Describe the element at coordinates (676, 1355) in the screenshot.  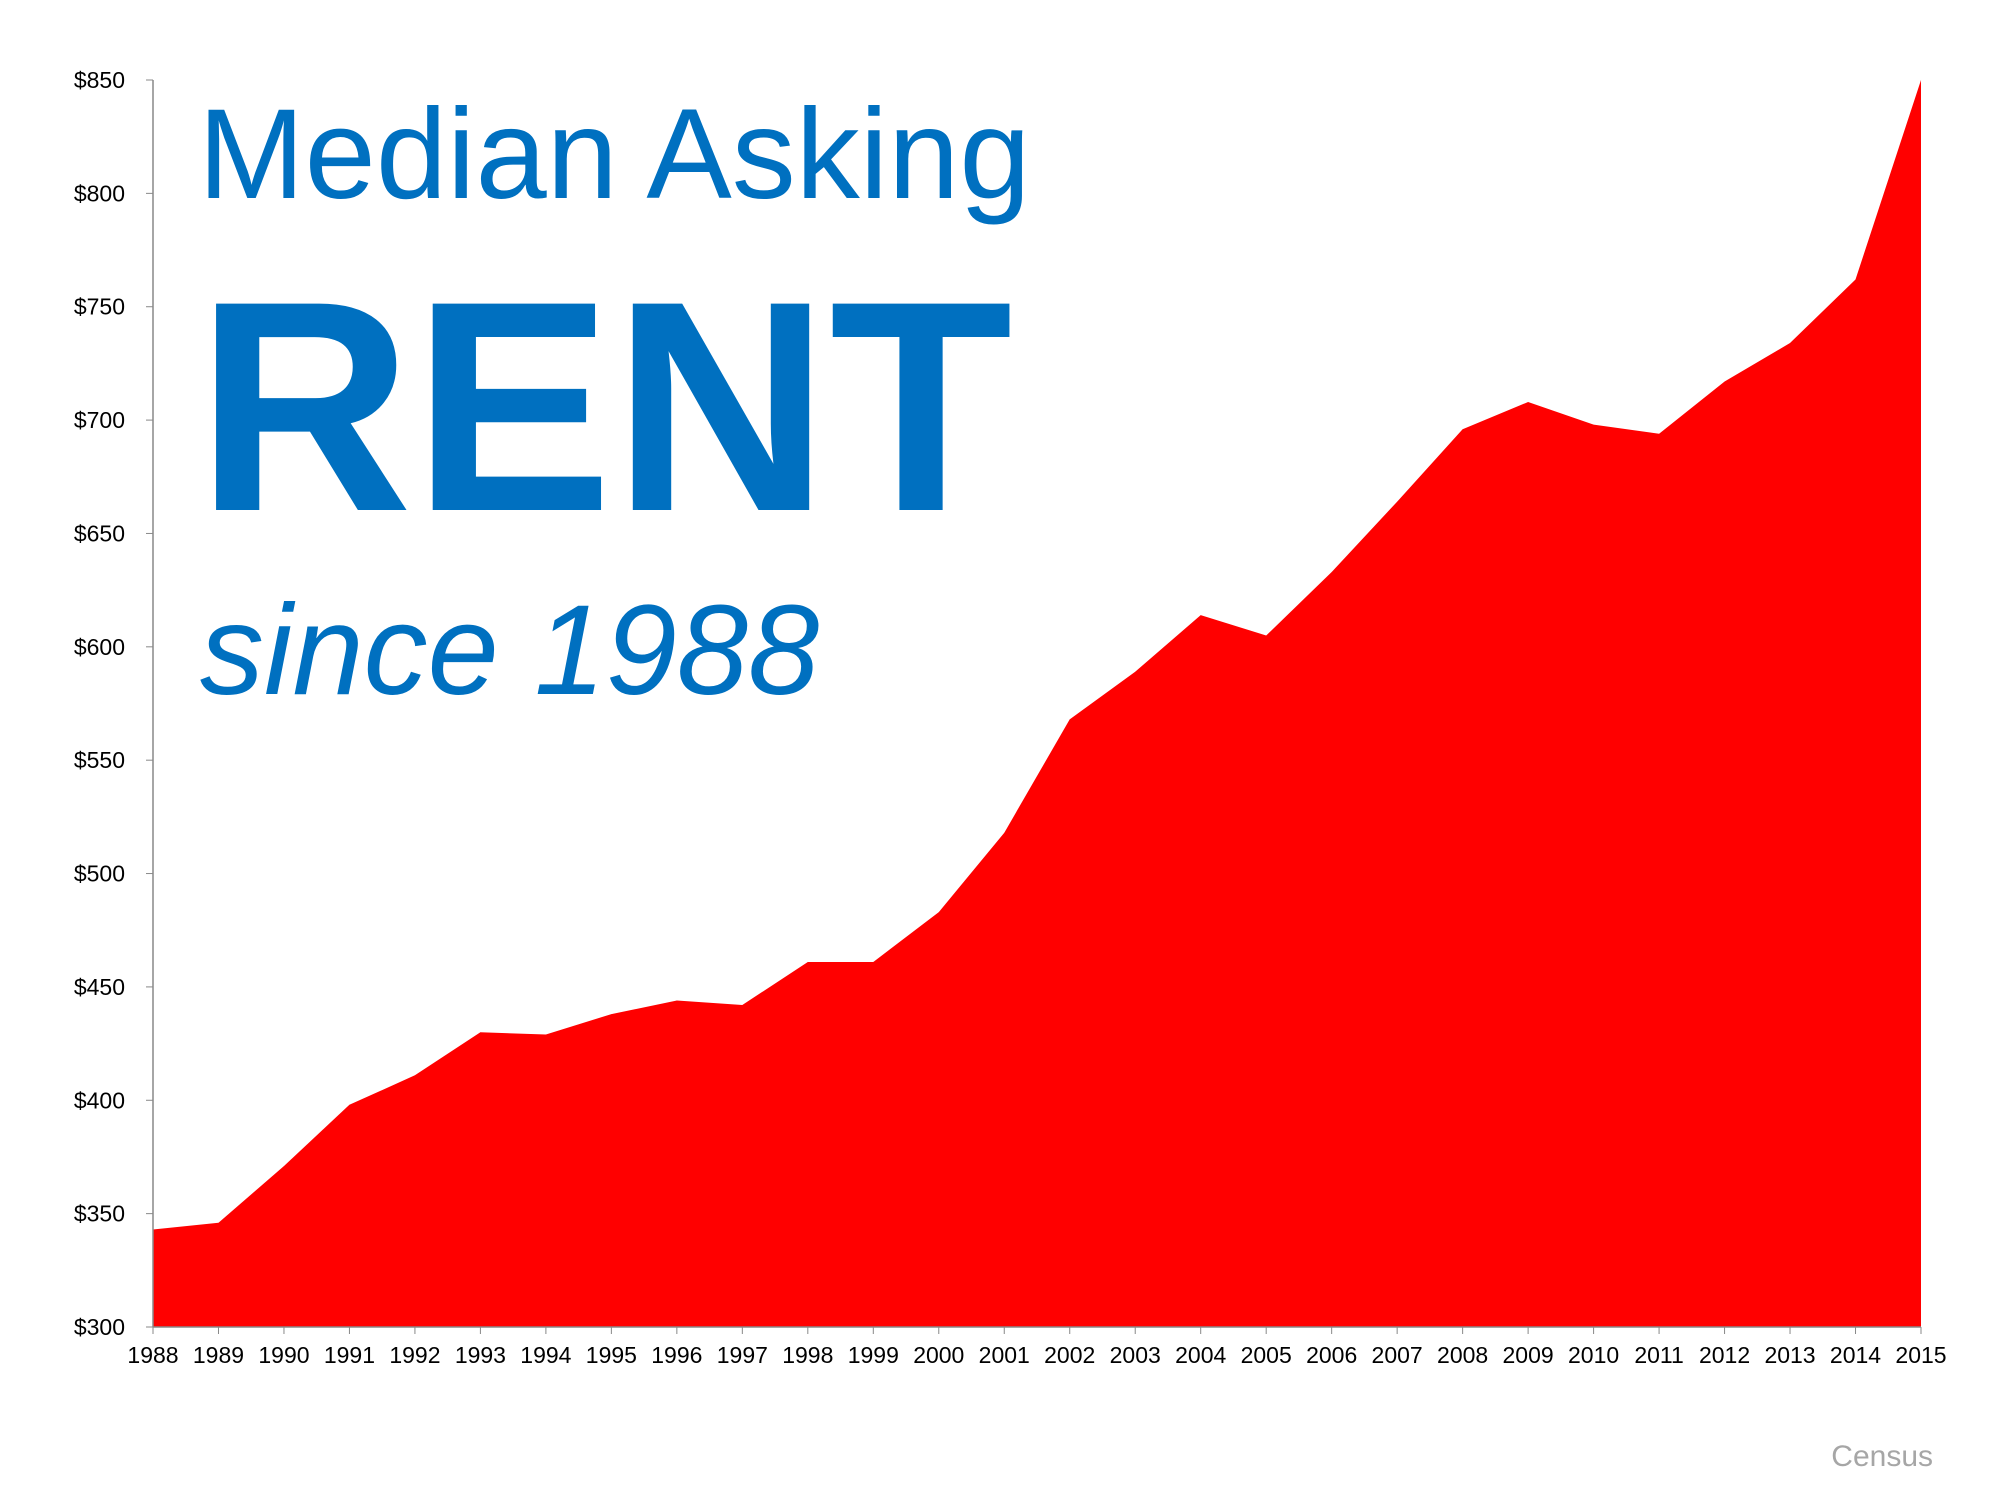
I see `x-tick-label: 1996` at that location.